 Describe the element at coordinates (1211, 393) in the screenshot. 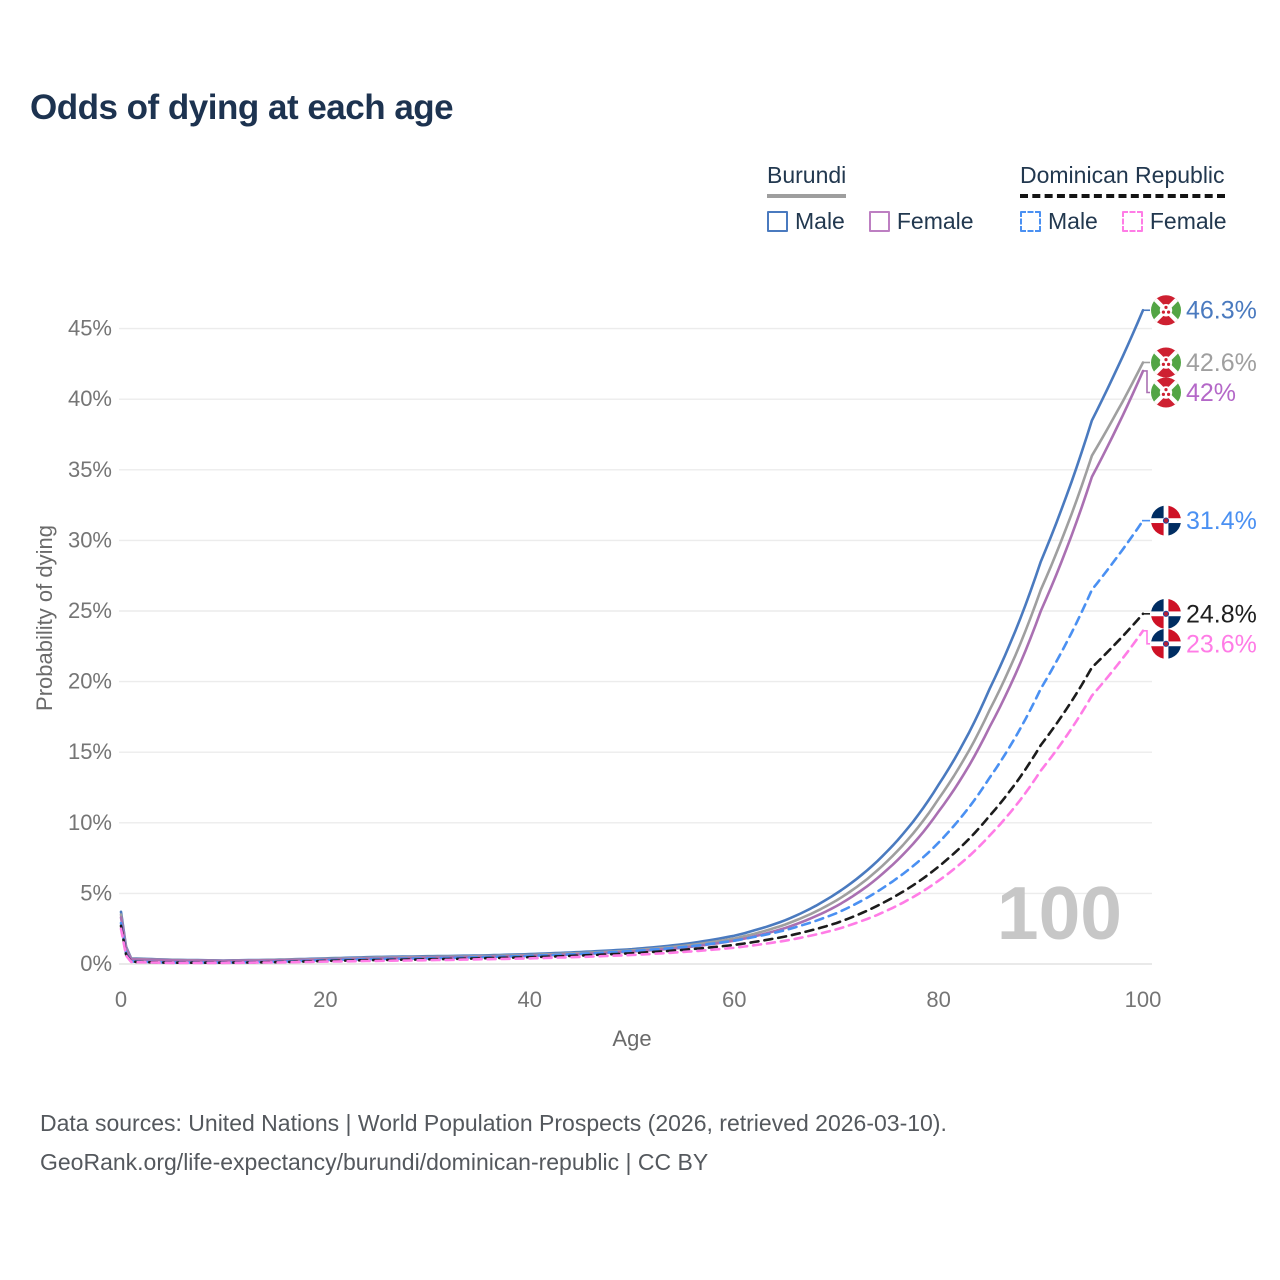

I see `end-label-value: 42%` at that location.